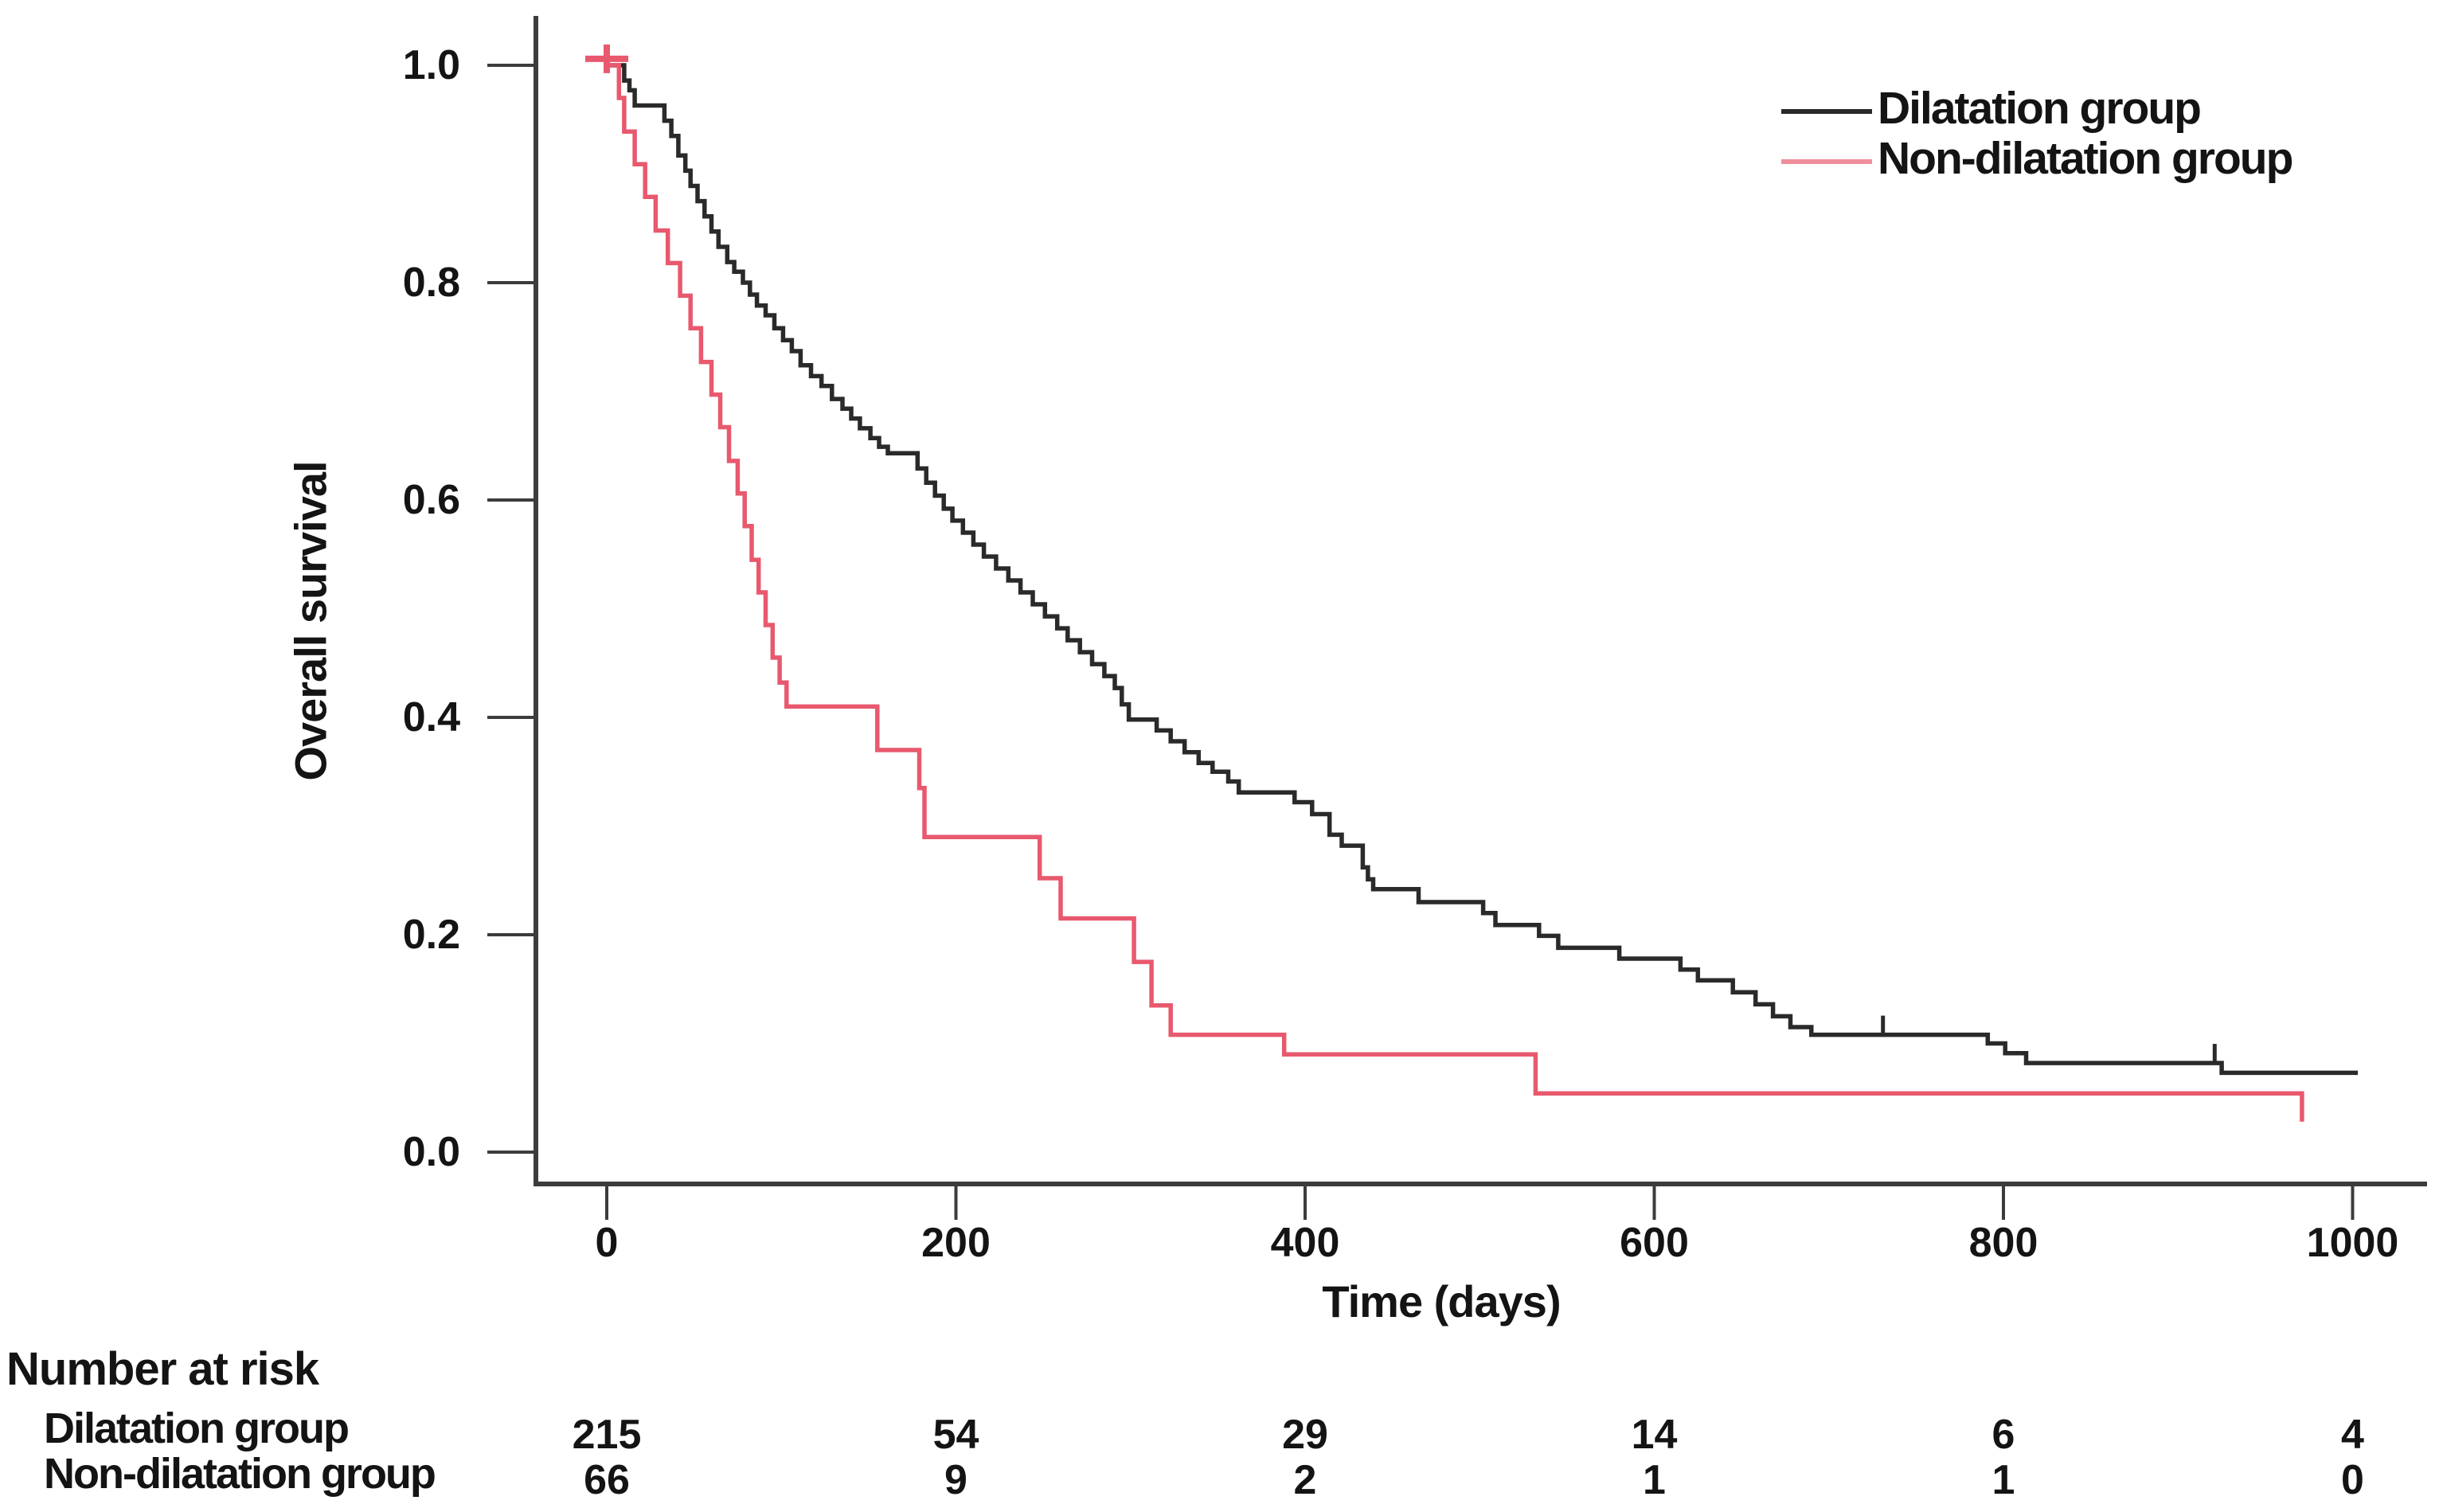 The height and width of the screenshot is (1512, 2439). What do you see at coordinates (1305, 1435) in the screenshot?
I see `risk-count: 29` at bounding box center [1305, 1435].